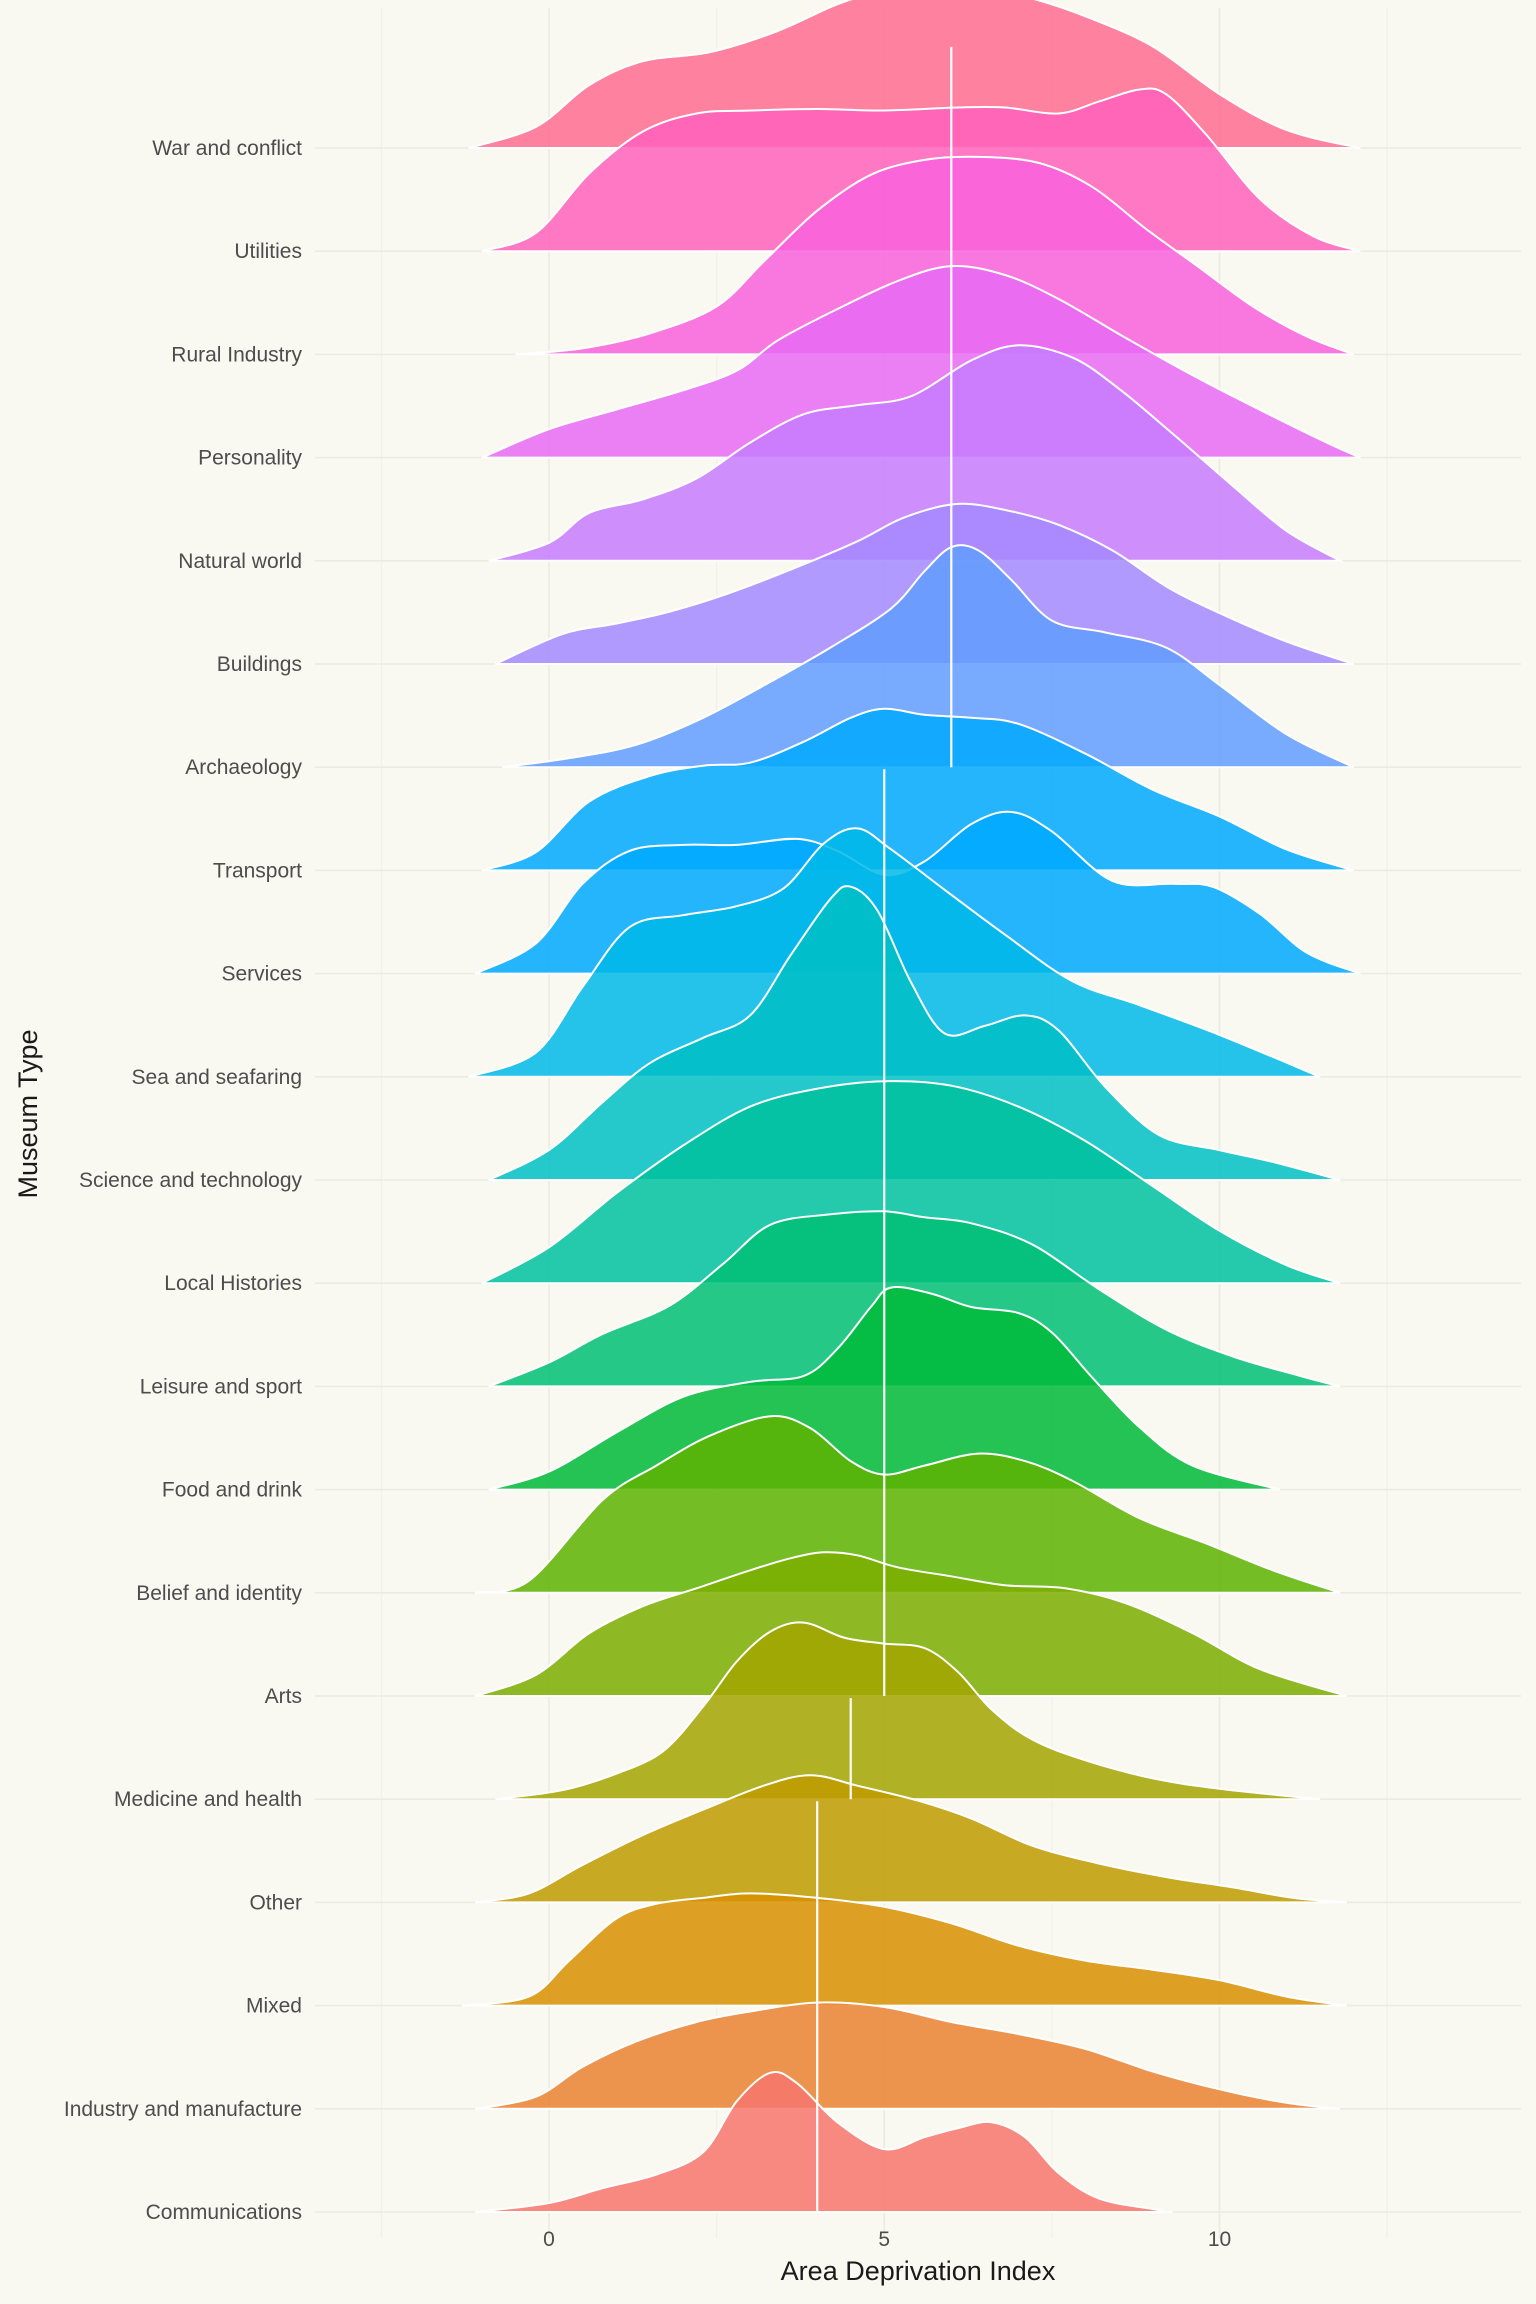  What do you see at coordinates (934, 255) in the screenshot?
I see `ridge-rural-industry` at bounding box center [934, 255].